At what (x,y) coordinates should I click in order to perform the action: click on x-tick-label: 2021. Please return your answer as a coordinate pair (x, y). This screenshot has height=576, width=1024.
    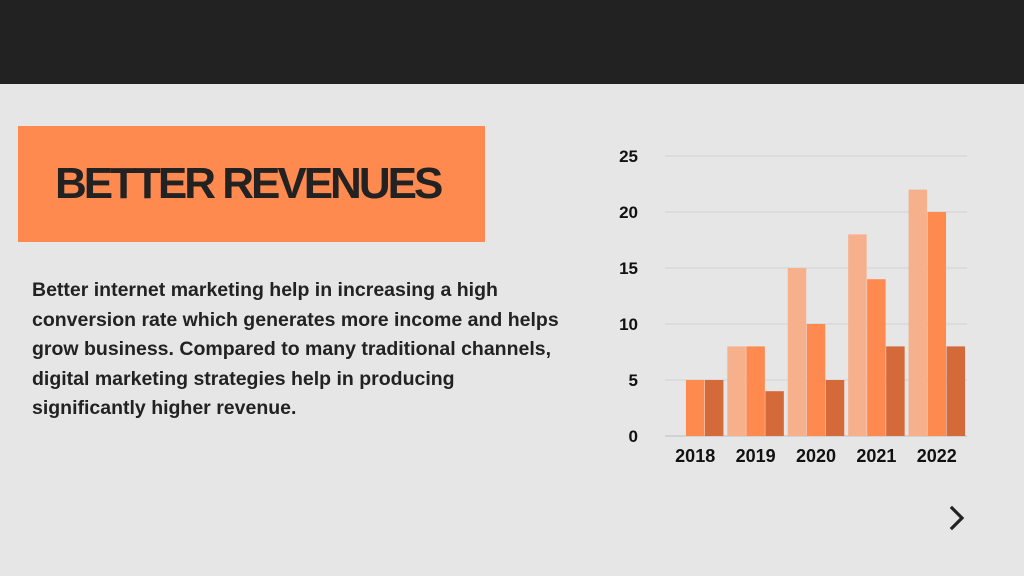
    Looking at the image, I should click on (876, 456).